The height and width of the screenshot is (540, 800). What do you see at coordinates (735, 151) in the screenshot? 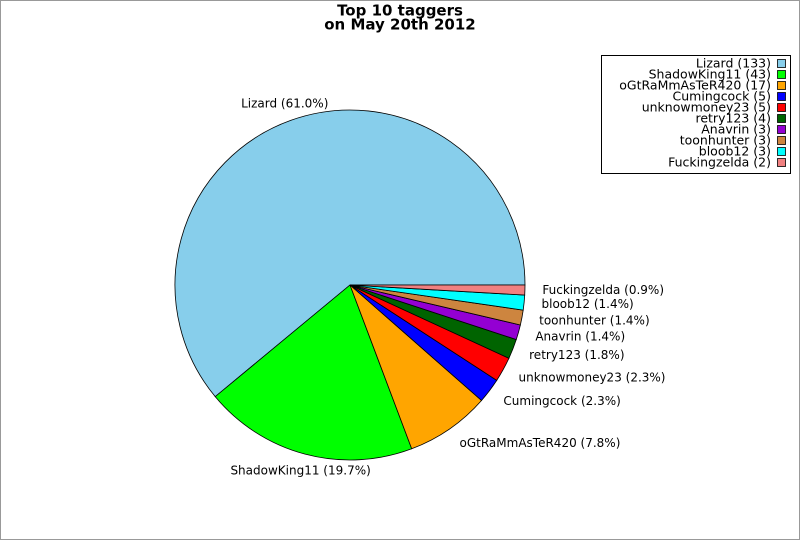
I see `legend-label: bloob12 (3)` at bounding box center [735, 151].